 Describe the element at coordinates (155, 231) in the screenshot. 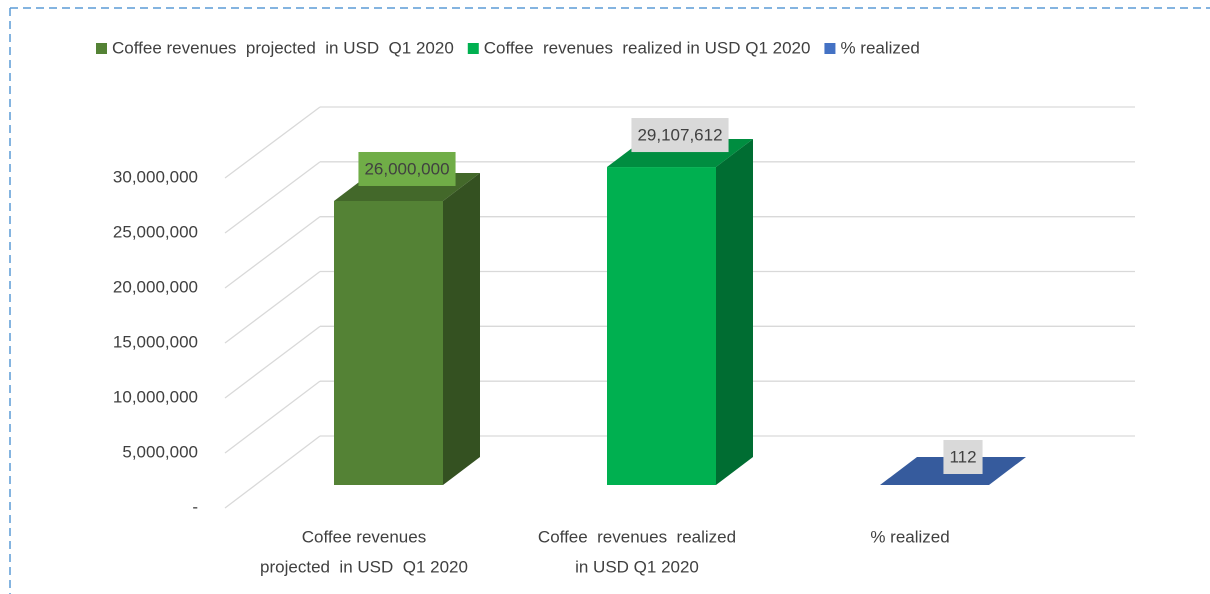

I see `y-tick-label: 25,000,000` at that location.